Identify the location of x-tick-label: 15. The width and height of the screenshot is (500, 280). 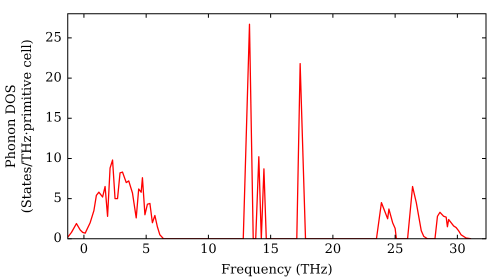
(270, 249).